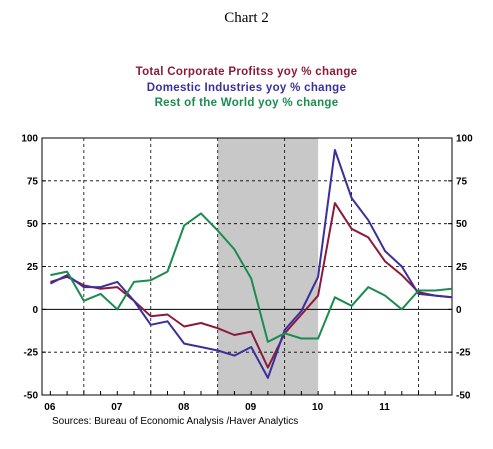 The height and width of the screenshot is (449, 493). I want to click on chart-title: Chart 2, so click(246, 18).